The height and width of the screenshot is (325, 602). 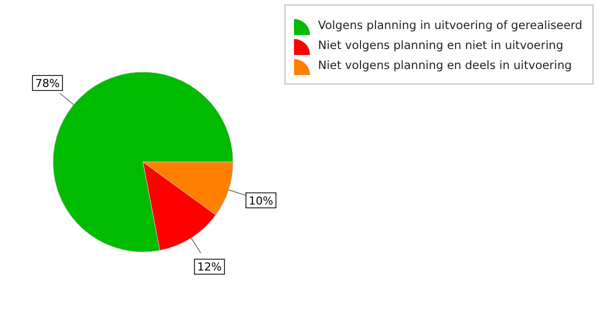 I want to click on legend-label: Niet volgens planning en deels in uitvoering, so click(x=445, y=65).